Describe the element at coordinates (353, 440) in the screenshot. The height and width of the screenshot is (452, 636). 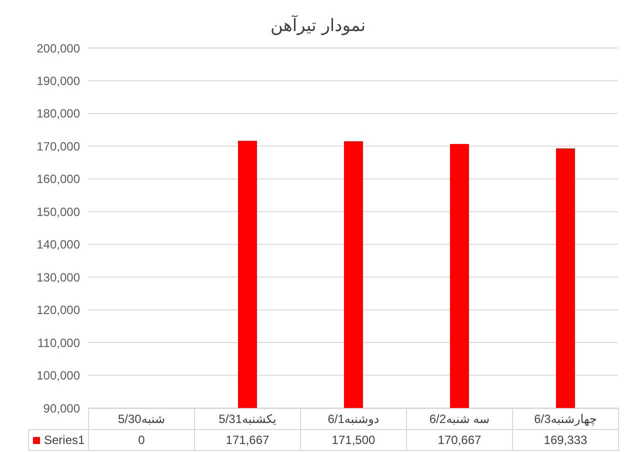
I see `data-label: 171,500` at that location.